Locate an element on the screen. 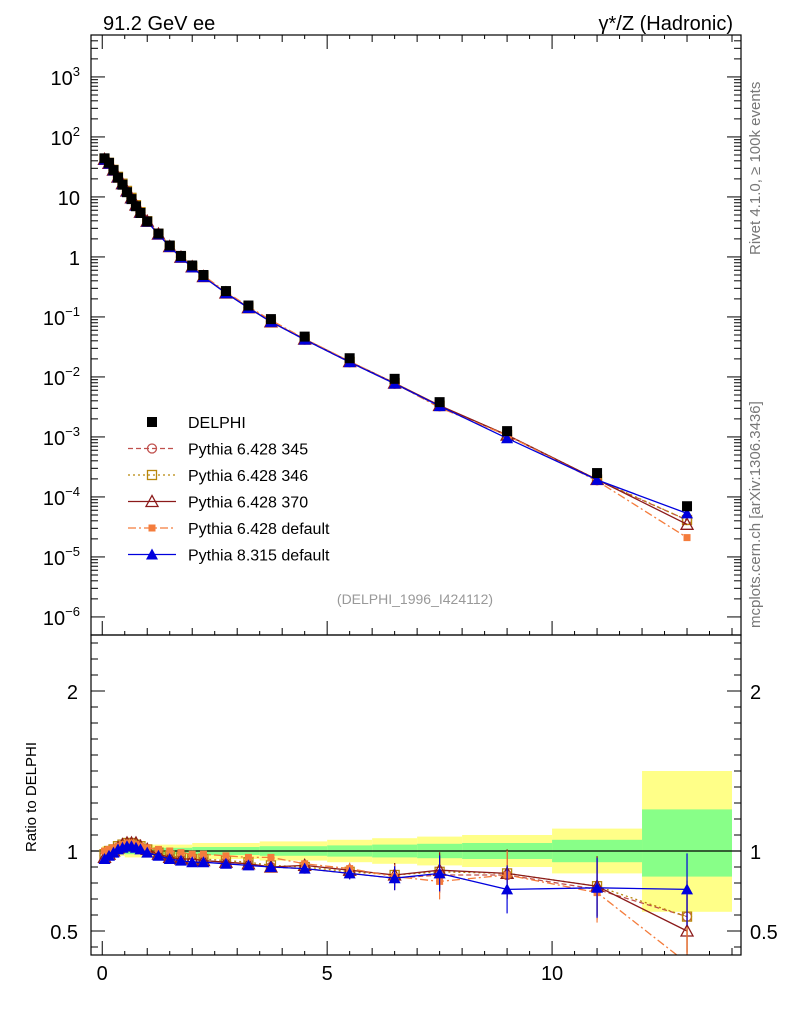  ratio-ytick-label-right: 0.5 is located at coordinates (764, 933).